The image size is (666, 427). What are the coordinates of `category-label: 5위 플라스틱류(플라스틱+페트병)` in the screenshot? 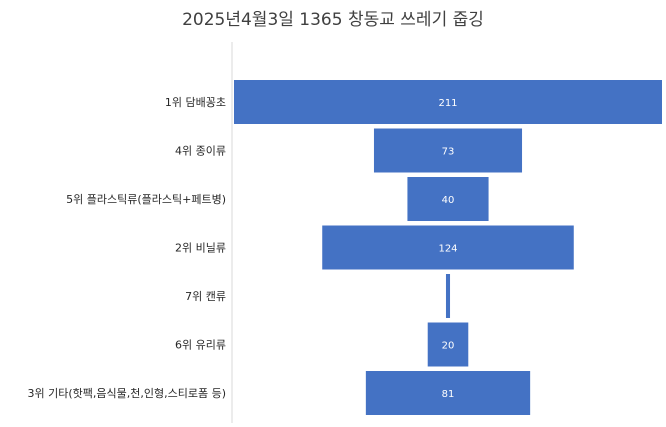 It's located at (146, 199).